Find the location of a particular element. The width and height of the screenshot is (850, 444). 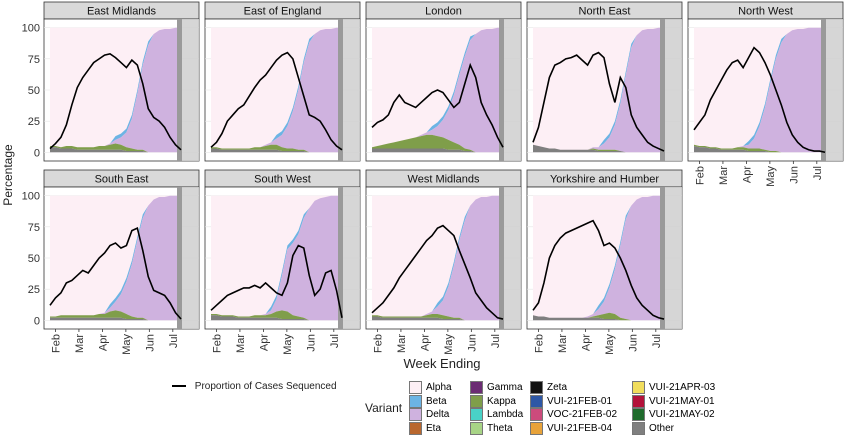

legend-label: Theta is located at coordinates (500, 428).